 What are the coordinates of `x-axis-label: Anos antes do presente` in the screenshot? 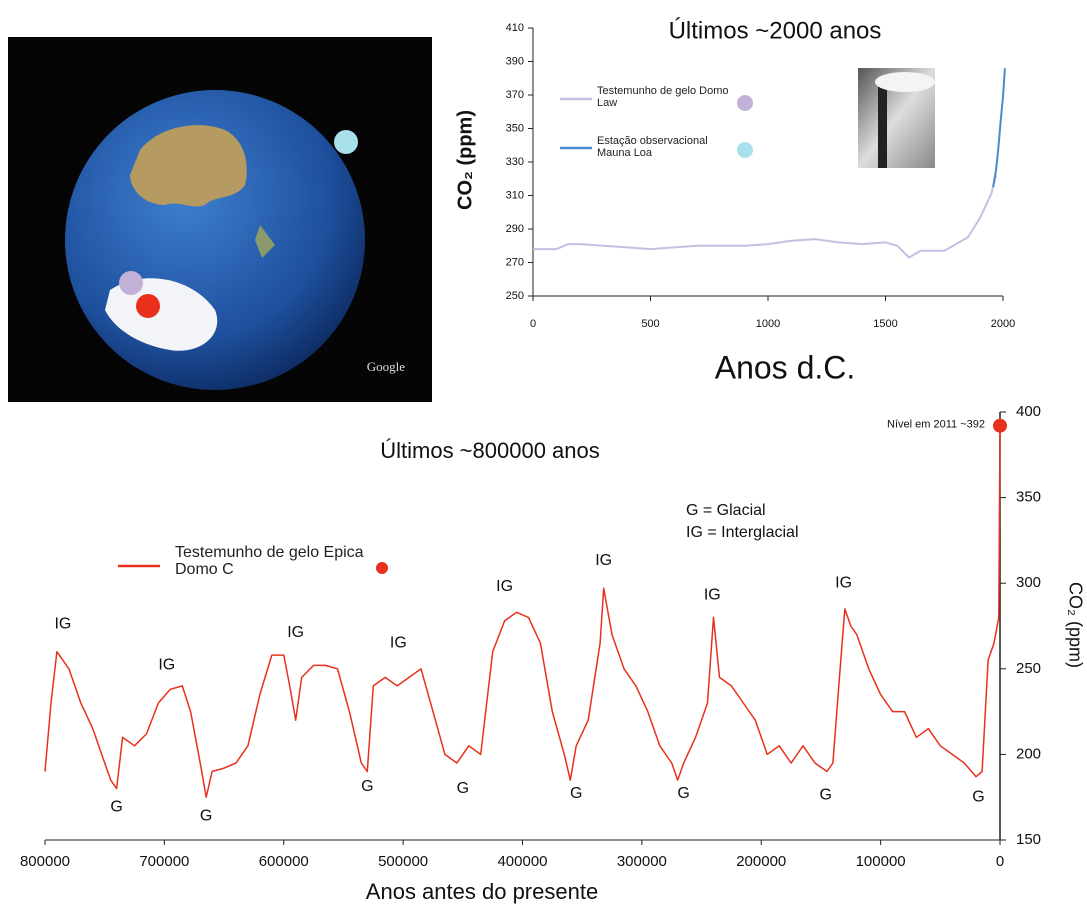 It's located at (482, 891).